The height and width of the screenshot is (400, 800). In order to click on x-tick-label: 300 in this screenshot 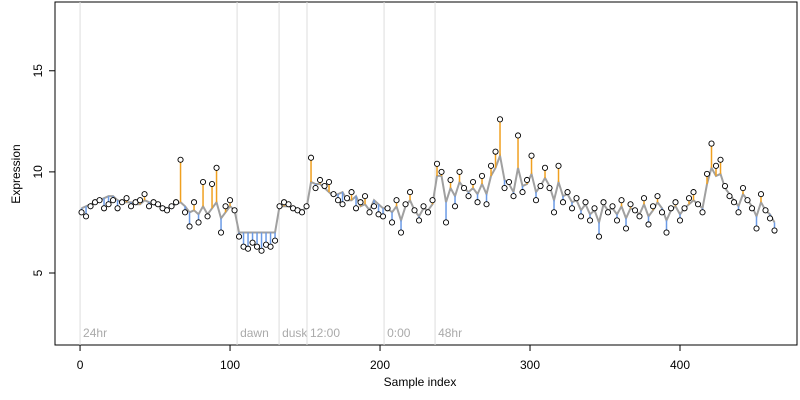, I will do `click(530, 365)`.